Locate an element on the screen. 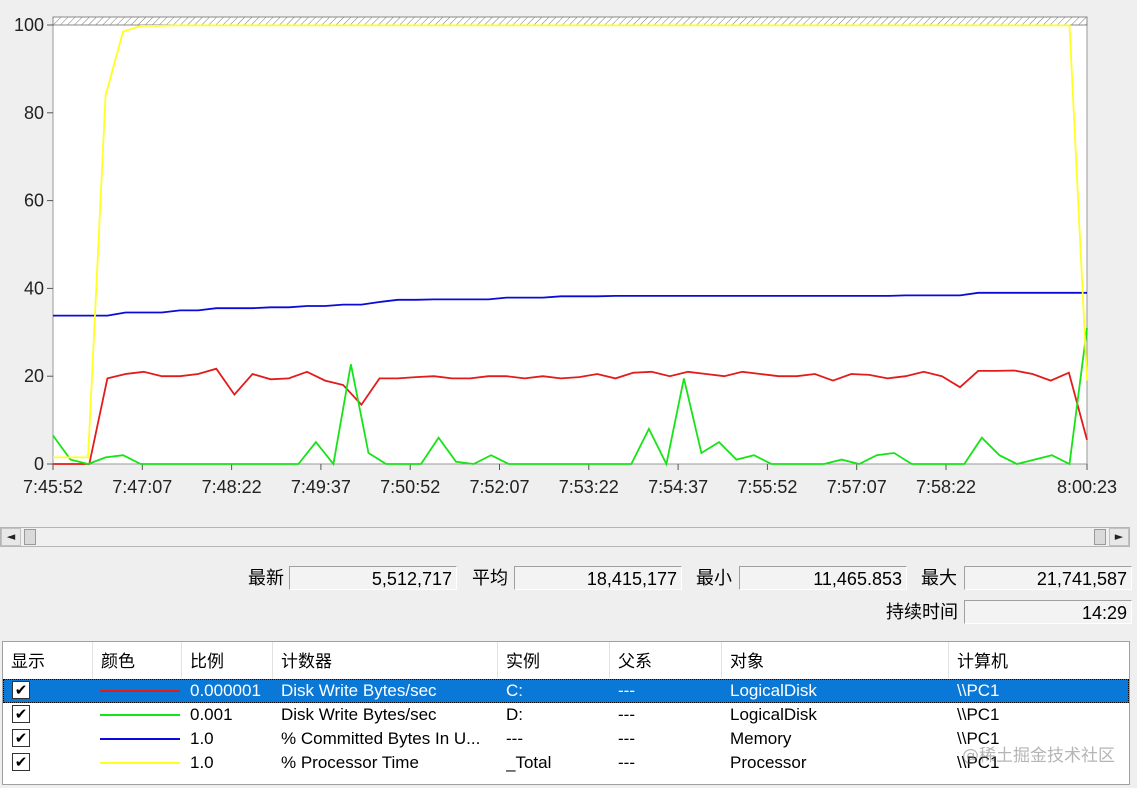 The height and width of the screenshot is (788, 1137). instance-cell: --- is located at coordinates (514, 738).